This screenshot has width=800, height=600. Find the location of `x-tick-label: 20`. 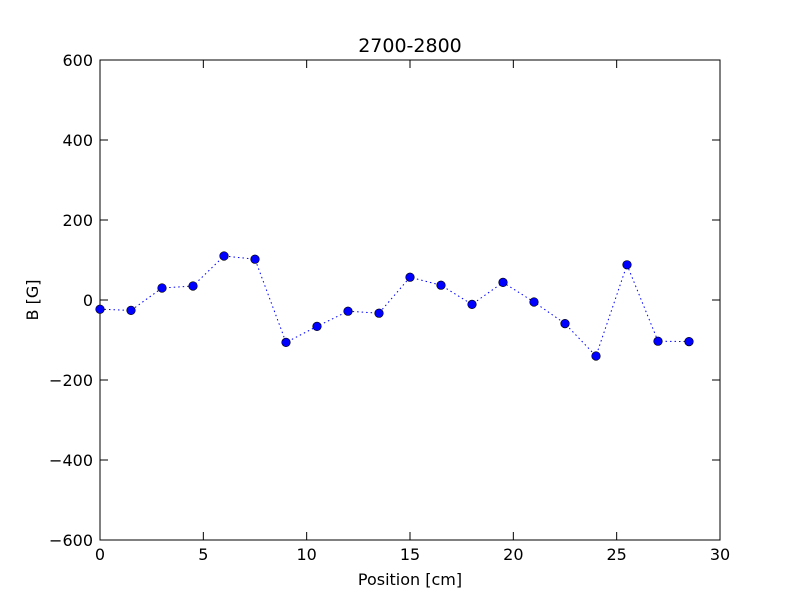

x-tick-label: 20 is located at coordinates (513, 554).